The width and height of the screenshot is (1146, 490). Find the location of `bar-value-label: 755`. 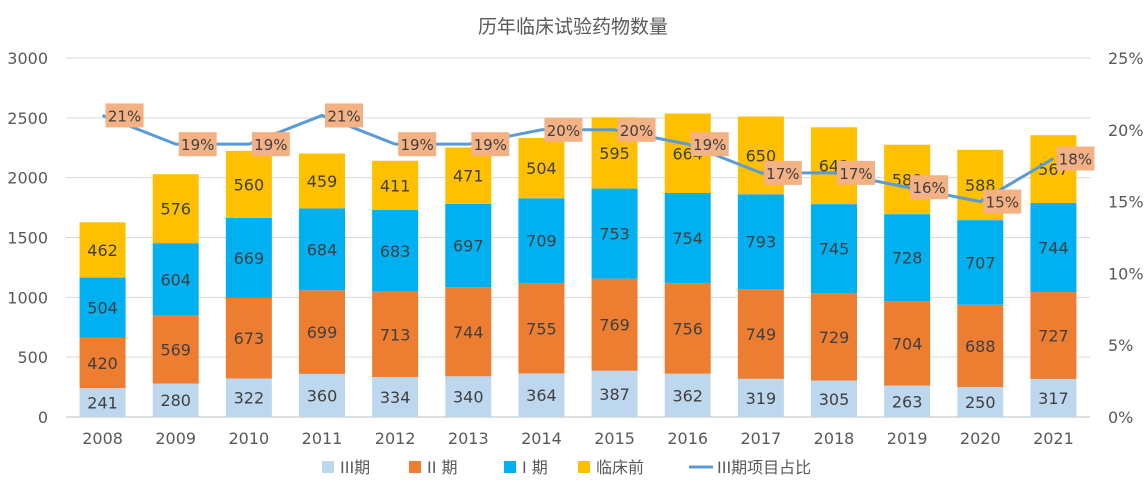

bar-value-label: 755 is located at coordinates (541, 328).